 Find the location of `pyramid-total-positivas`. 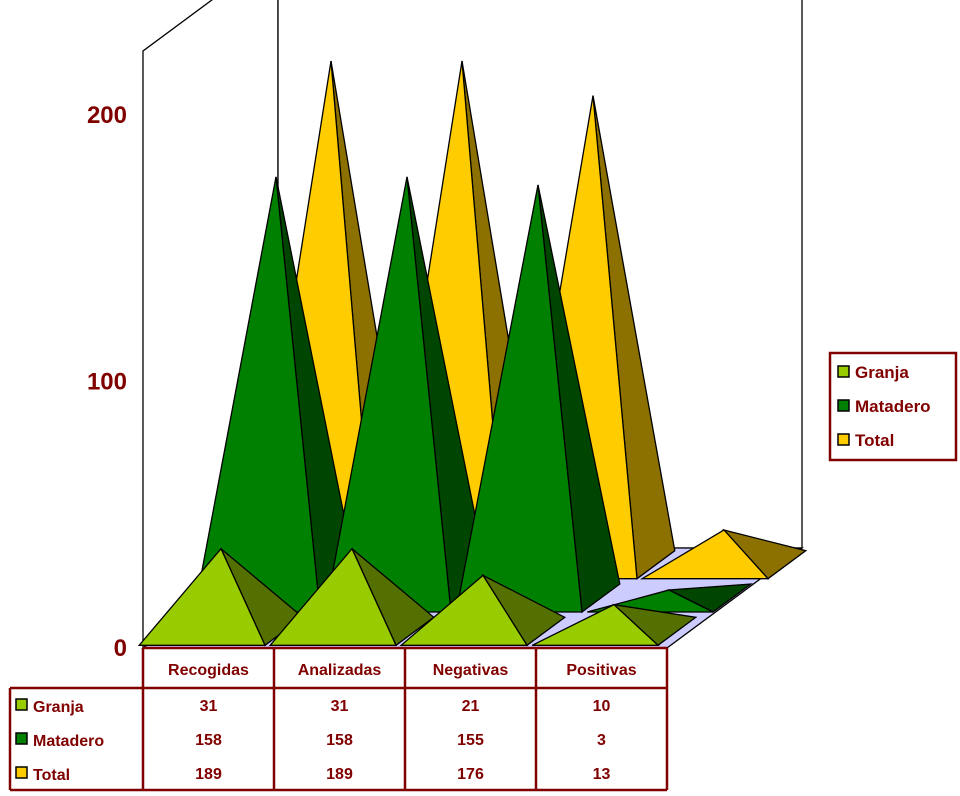

pyramid-total-positivas is located at coordinates (723, 554).